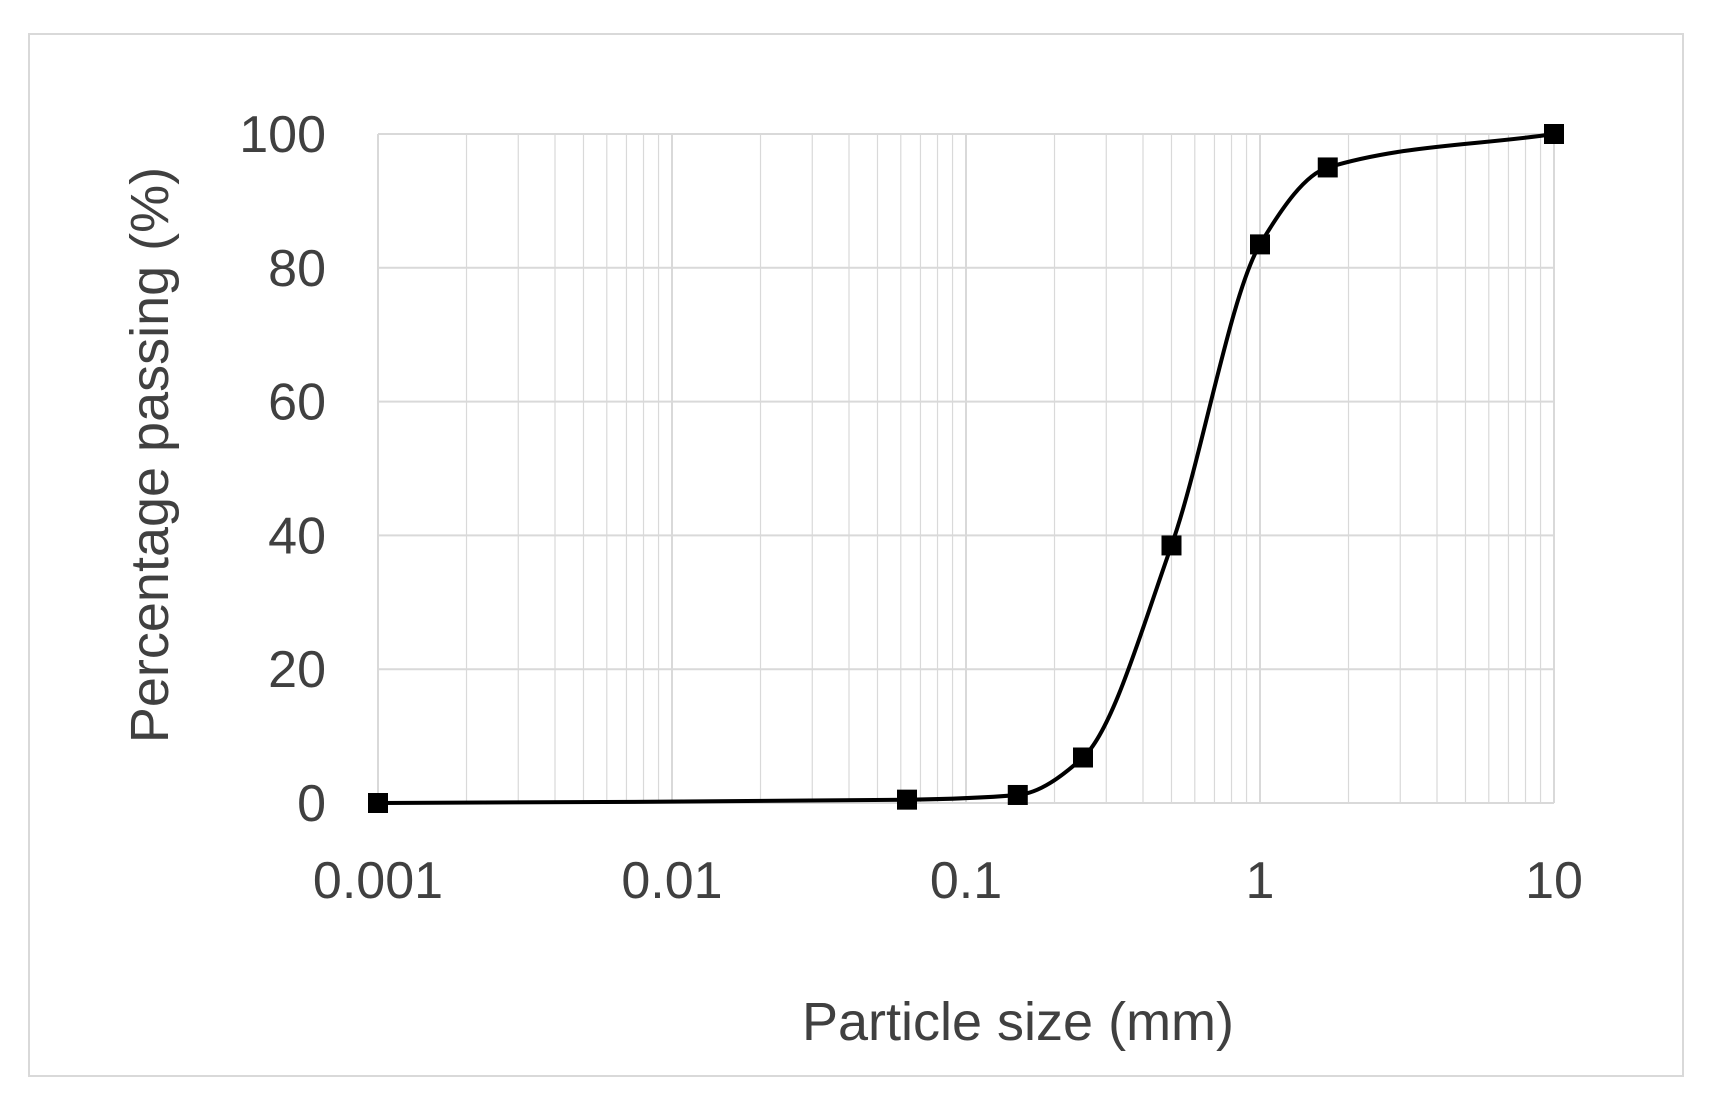 The image size is (1709, 1105). I want to click on y-tick-label: 100, so click(282, 135).